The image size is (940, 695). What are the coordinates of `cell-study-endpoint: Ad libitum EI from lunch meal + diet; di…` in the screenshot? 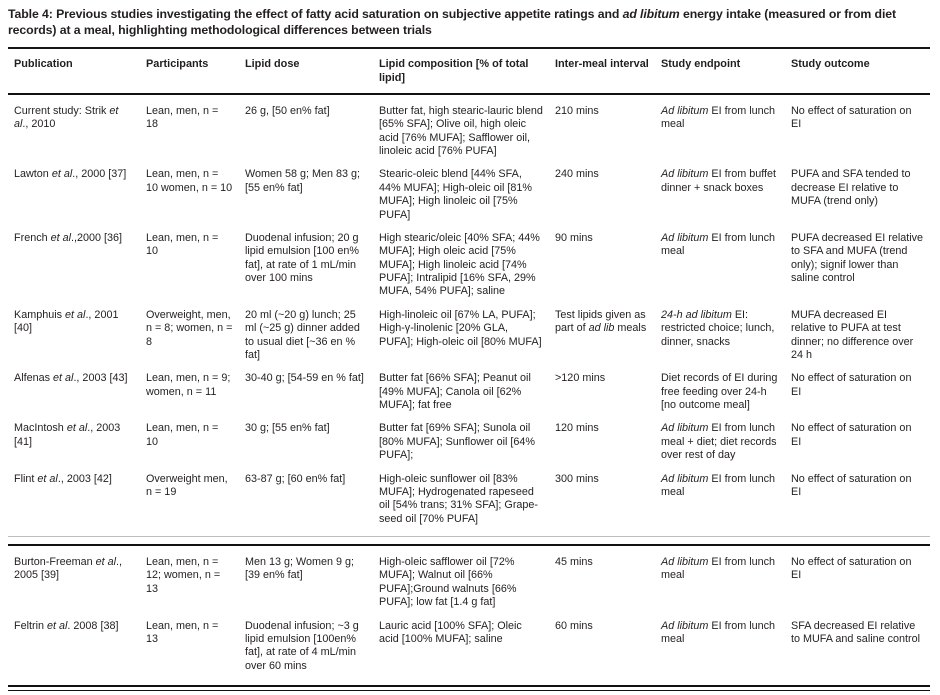 It's located at (719, 442).